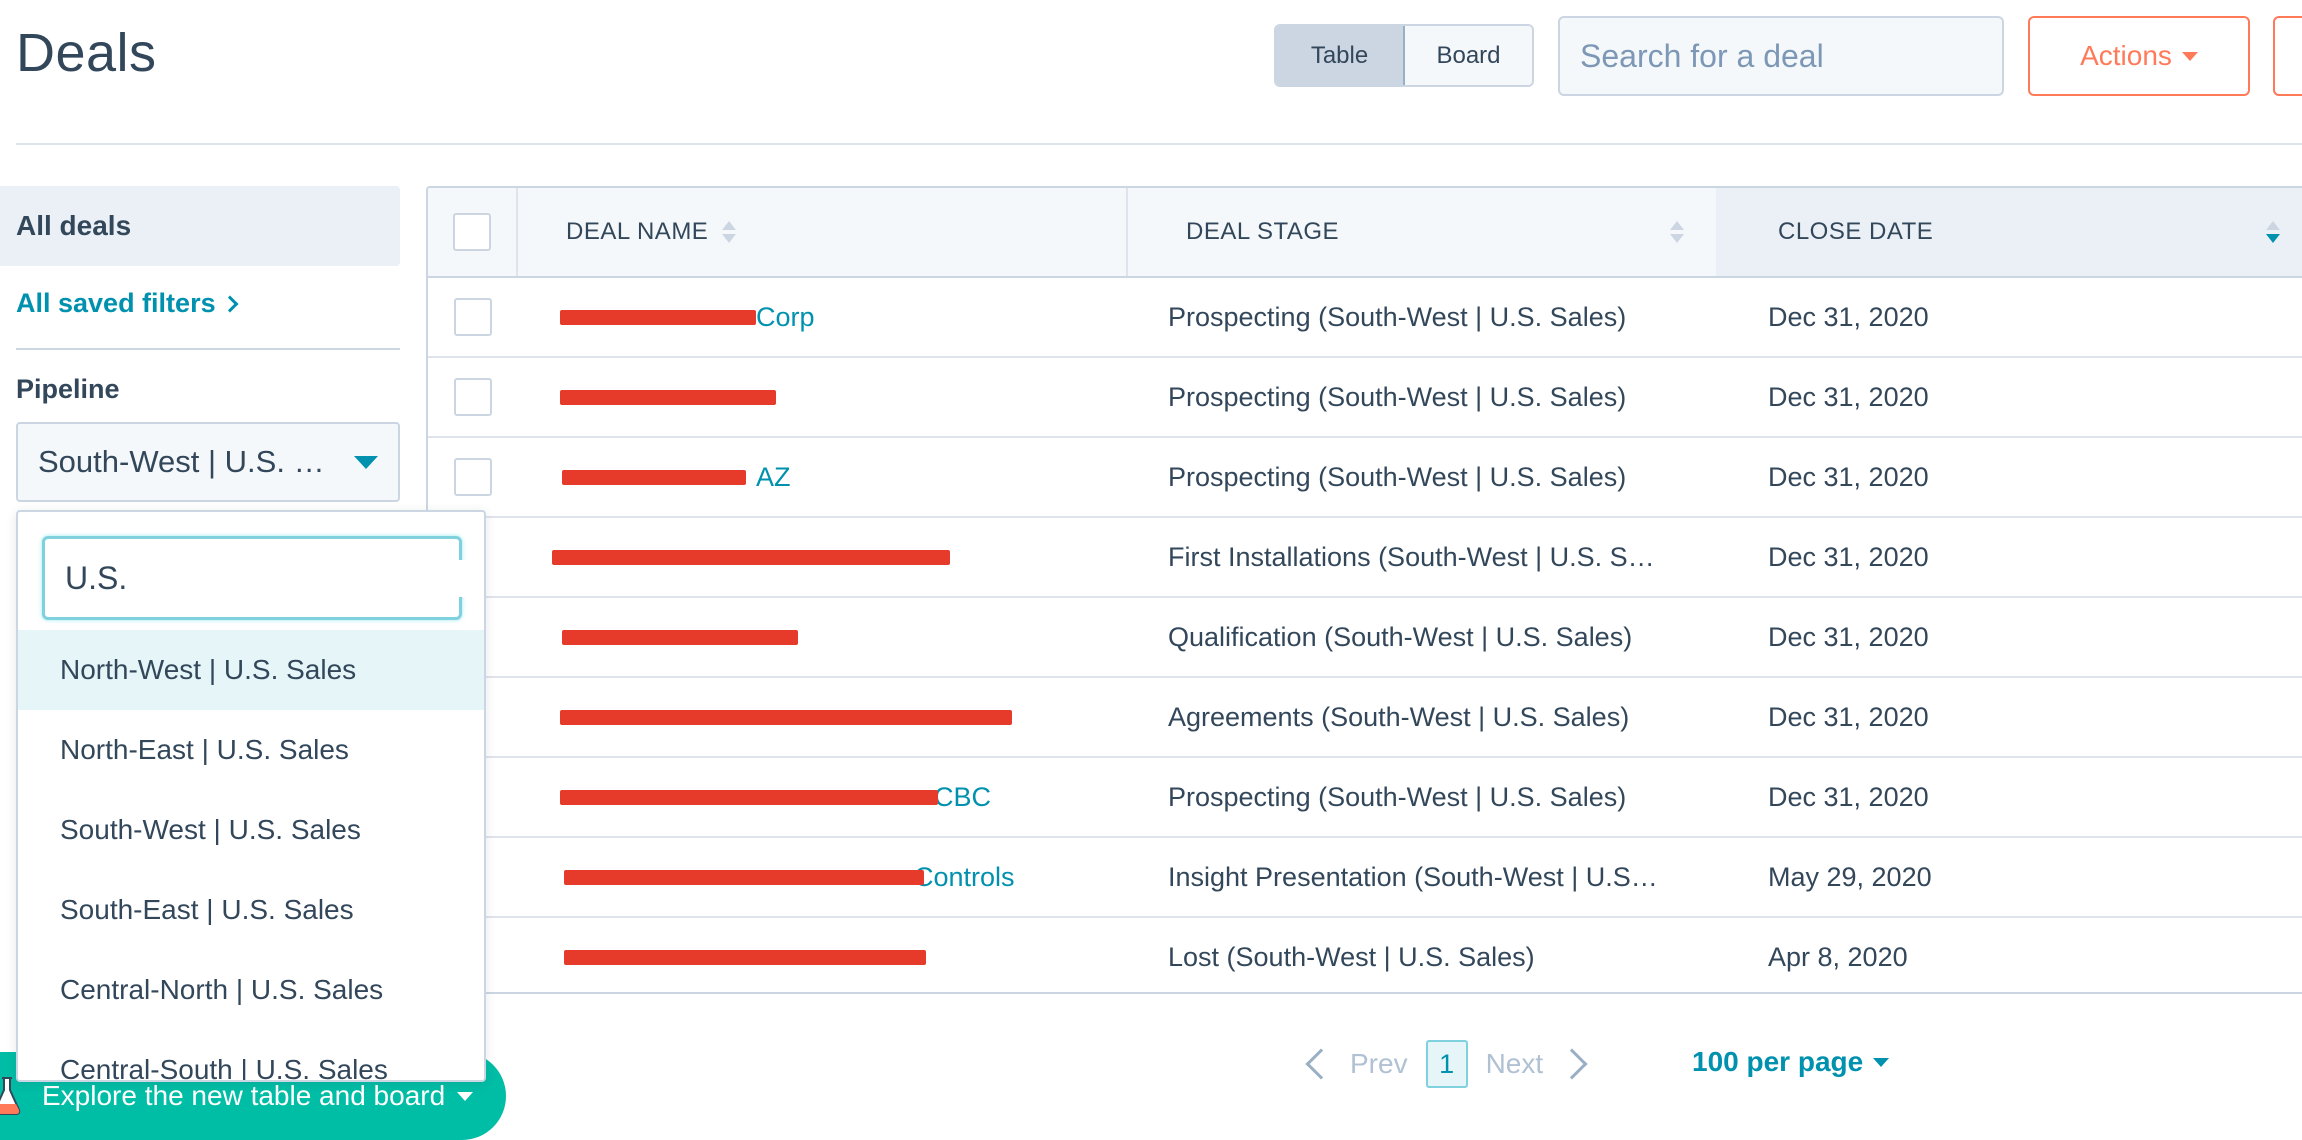 The image size is (2302, 1140). Describe the element at coordinates (366, 462) in the screenshot. I see `chevron-down-icon` at that location.